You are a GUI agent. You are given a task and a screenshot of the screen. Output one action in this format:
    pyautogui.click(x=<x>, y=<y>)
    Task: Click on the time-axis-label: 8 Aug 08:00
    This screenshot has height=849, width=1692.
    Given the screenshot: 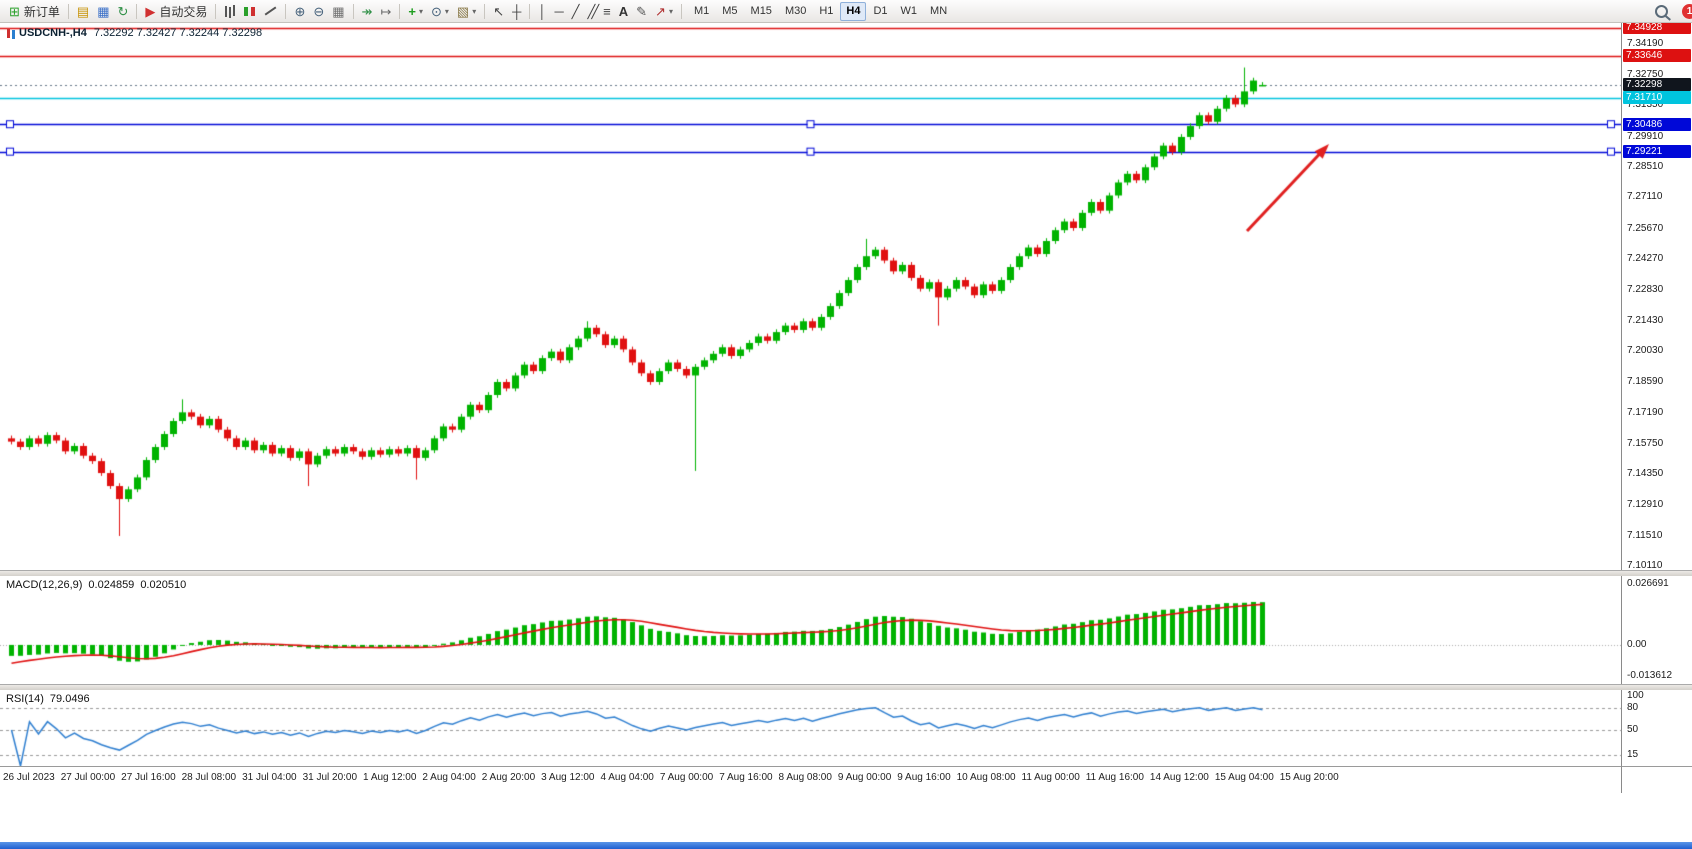 What is the action you would take?
    pyautogui.click(x=805, y=777)
    